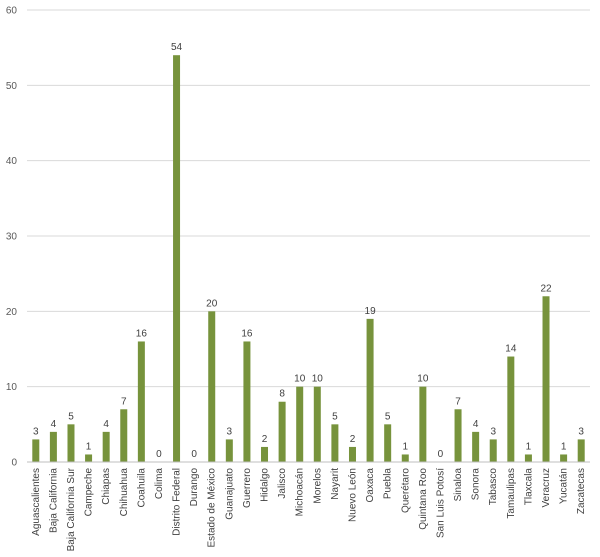 The height and width of the screenshot is (557, 600). I want to click on category-label: Jalisco, so click(282, 483).